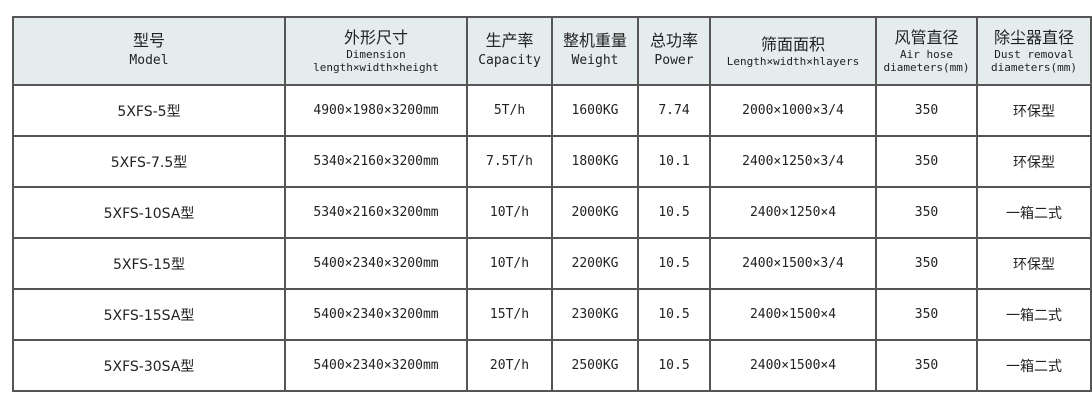  What do you see at coordinates (509, 314) in the screenshot?
I see `cell-capacity: 15T/h` at bounding box center [509, 314].